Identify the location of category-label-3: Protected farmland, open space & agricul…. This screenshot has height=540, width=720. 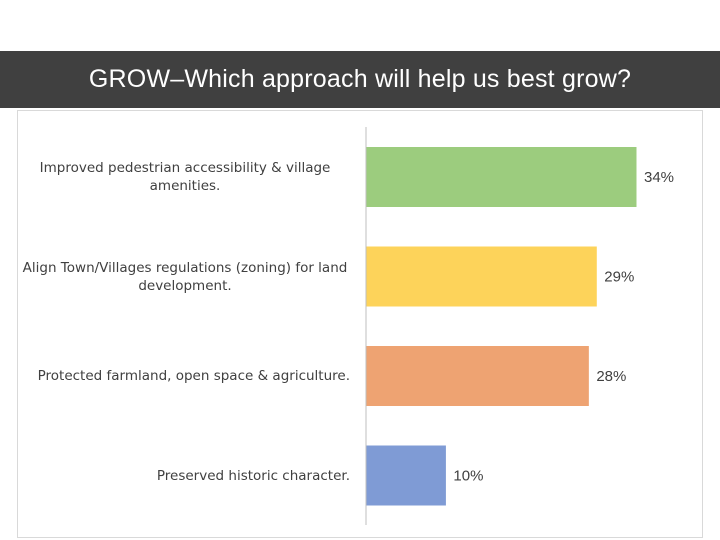
(193, 376).